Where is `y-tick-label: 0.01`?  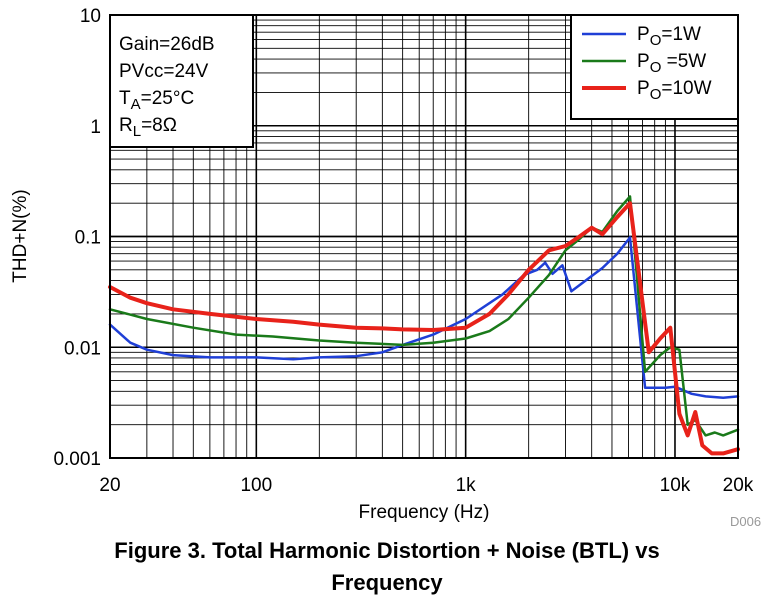
y-tick-label: 0.01 is located at coordinates (82, 348).